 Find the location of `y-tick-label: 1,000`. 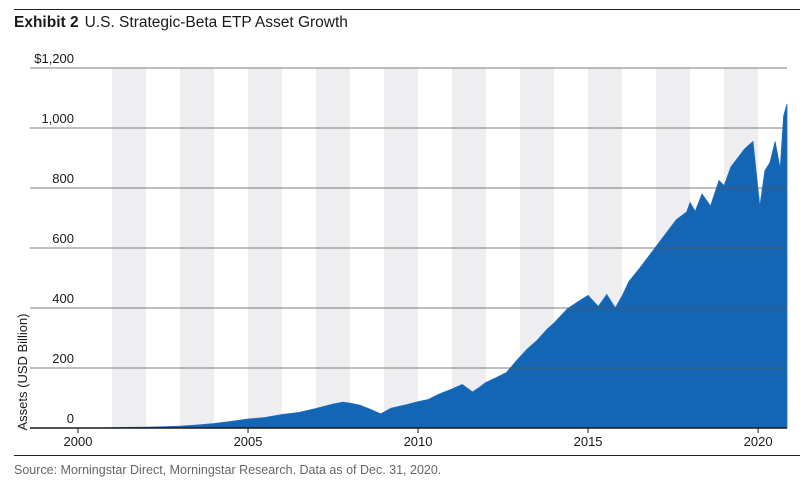

y-tick-label: 1,000 is located at coordinates (57, 118).